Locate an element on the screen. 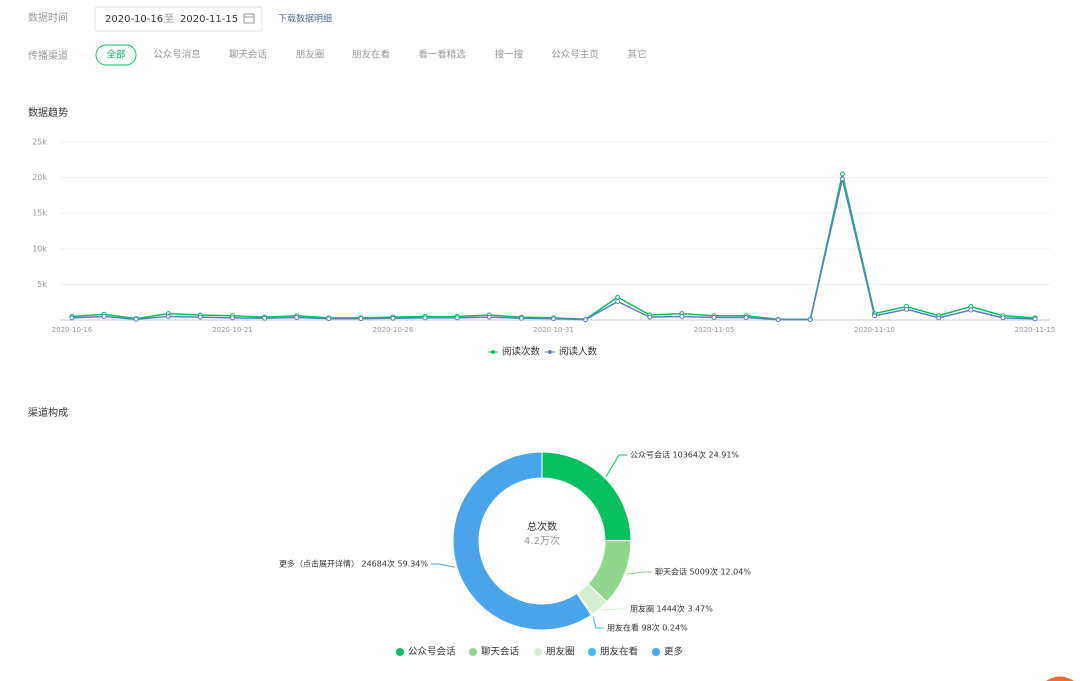 This screenshot has width=1080, height=681. start-date: 2020-10-16 is located at coordinates (134, 19).